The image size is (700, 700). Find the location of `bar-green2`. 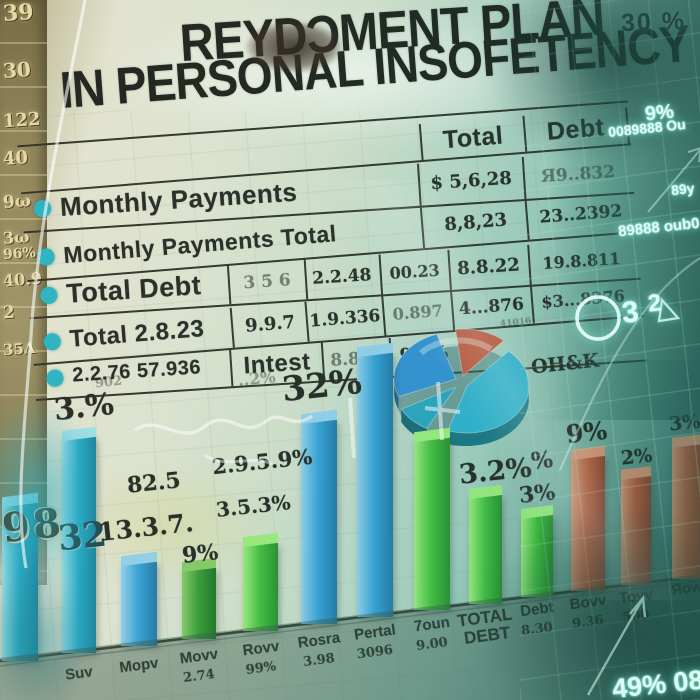

bar-green2 is located at coordinates (199, 598).